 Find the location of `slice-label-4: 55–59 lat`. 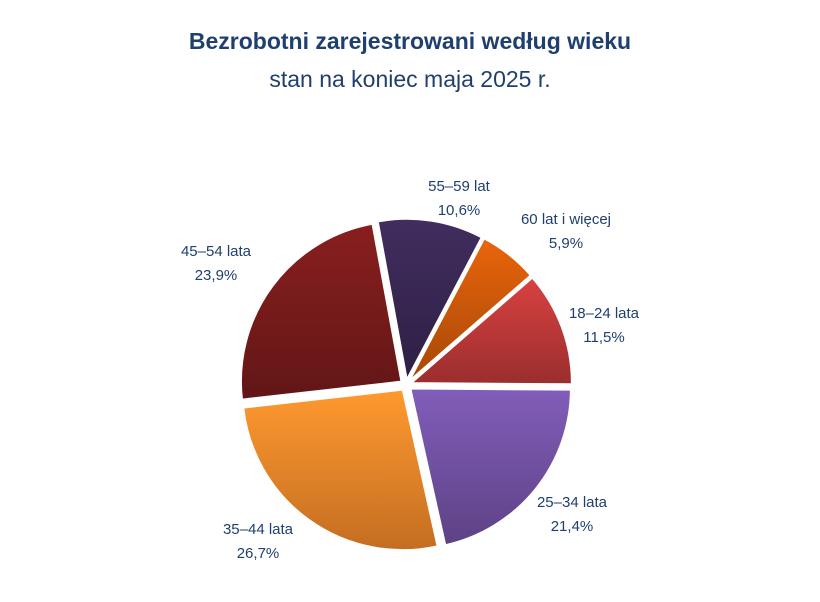

slice-label-4: 55–59 lat is located at coordinates (459, 186).